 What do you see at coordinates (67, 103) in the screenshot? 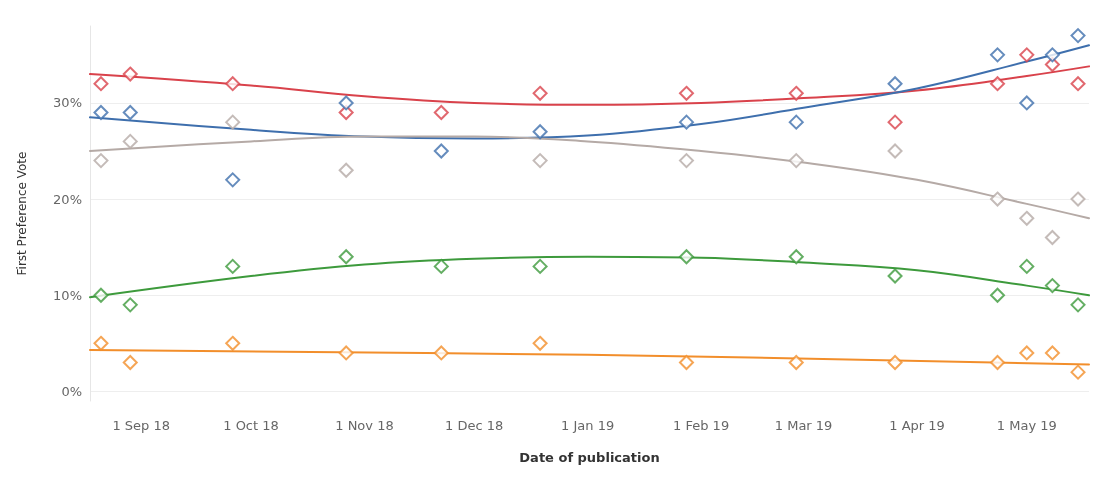
I see `y-tick-label: 30%` at bounding box center [67, 103].